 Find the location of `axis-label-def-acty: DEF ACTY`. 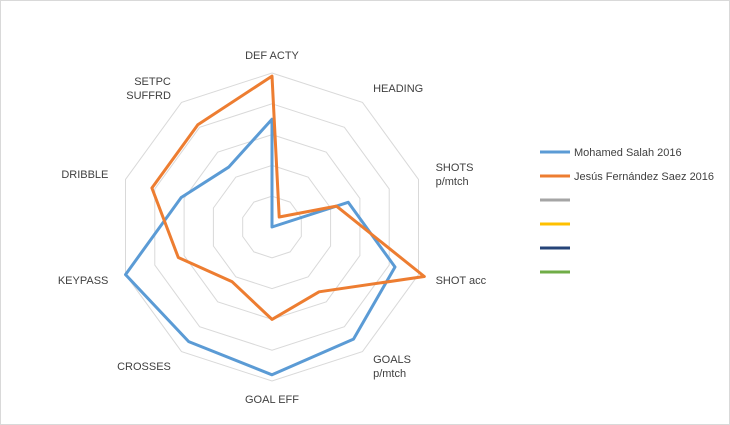

axis-label-def-acty: DEF ACTY is located at coordinates (272, 56).